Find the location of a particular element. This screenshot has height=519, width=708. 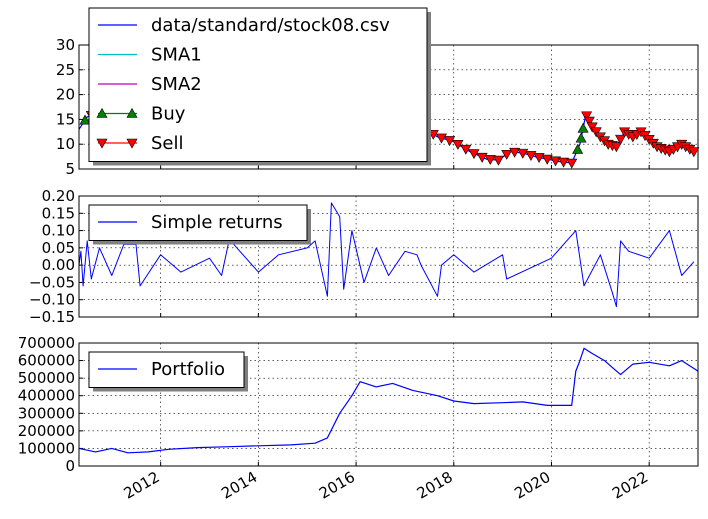

y-tick-label: 15 is located at coordinates (65, 119).